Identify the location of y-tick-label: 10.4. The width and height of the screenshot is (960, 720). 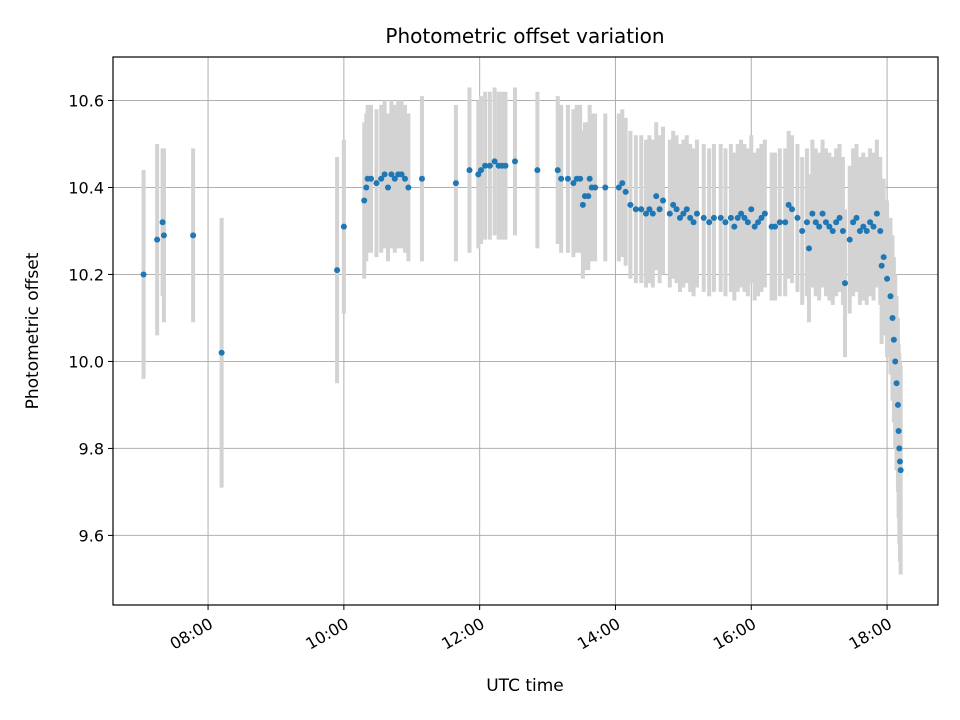
(86, 187).